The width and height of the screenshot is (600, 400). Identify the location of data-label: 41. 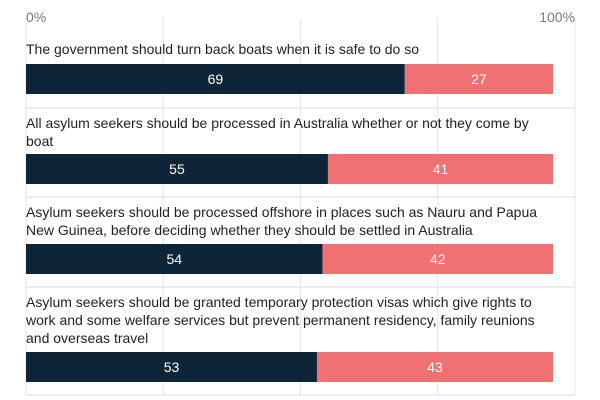
(441, 169).